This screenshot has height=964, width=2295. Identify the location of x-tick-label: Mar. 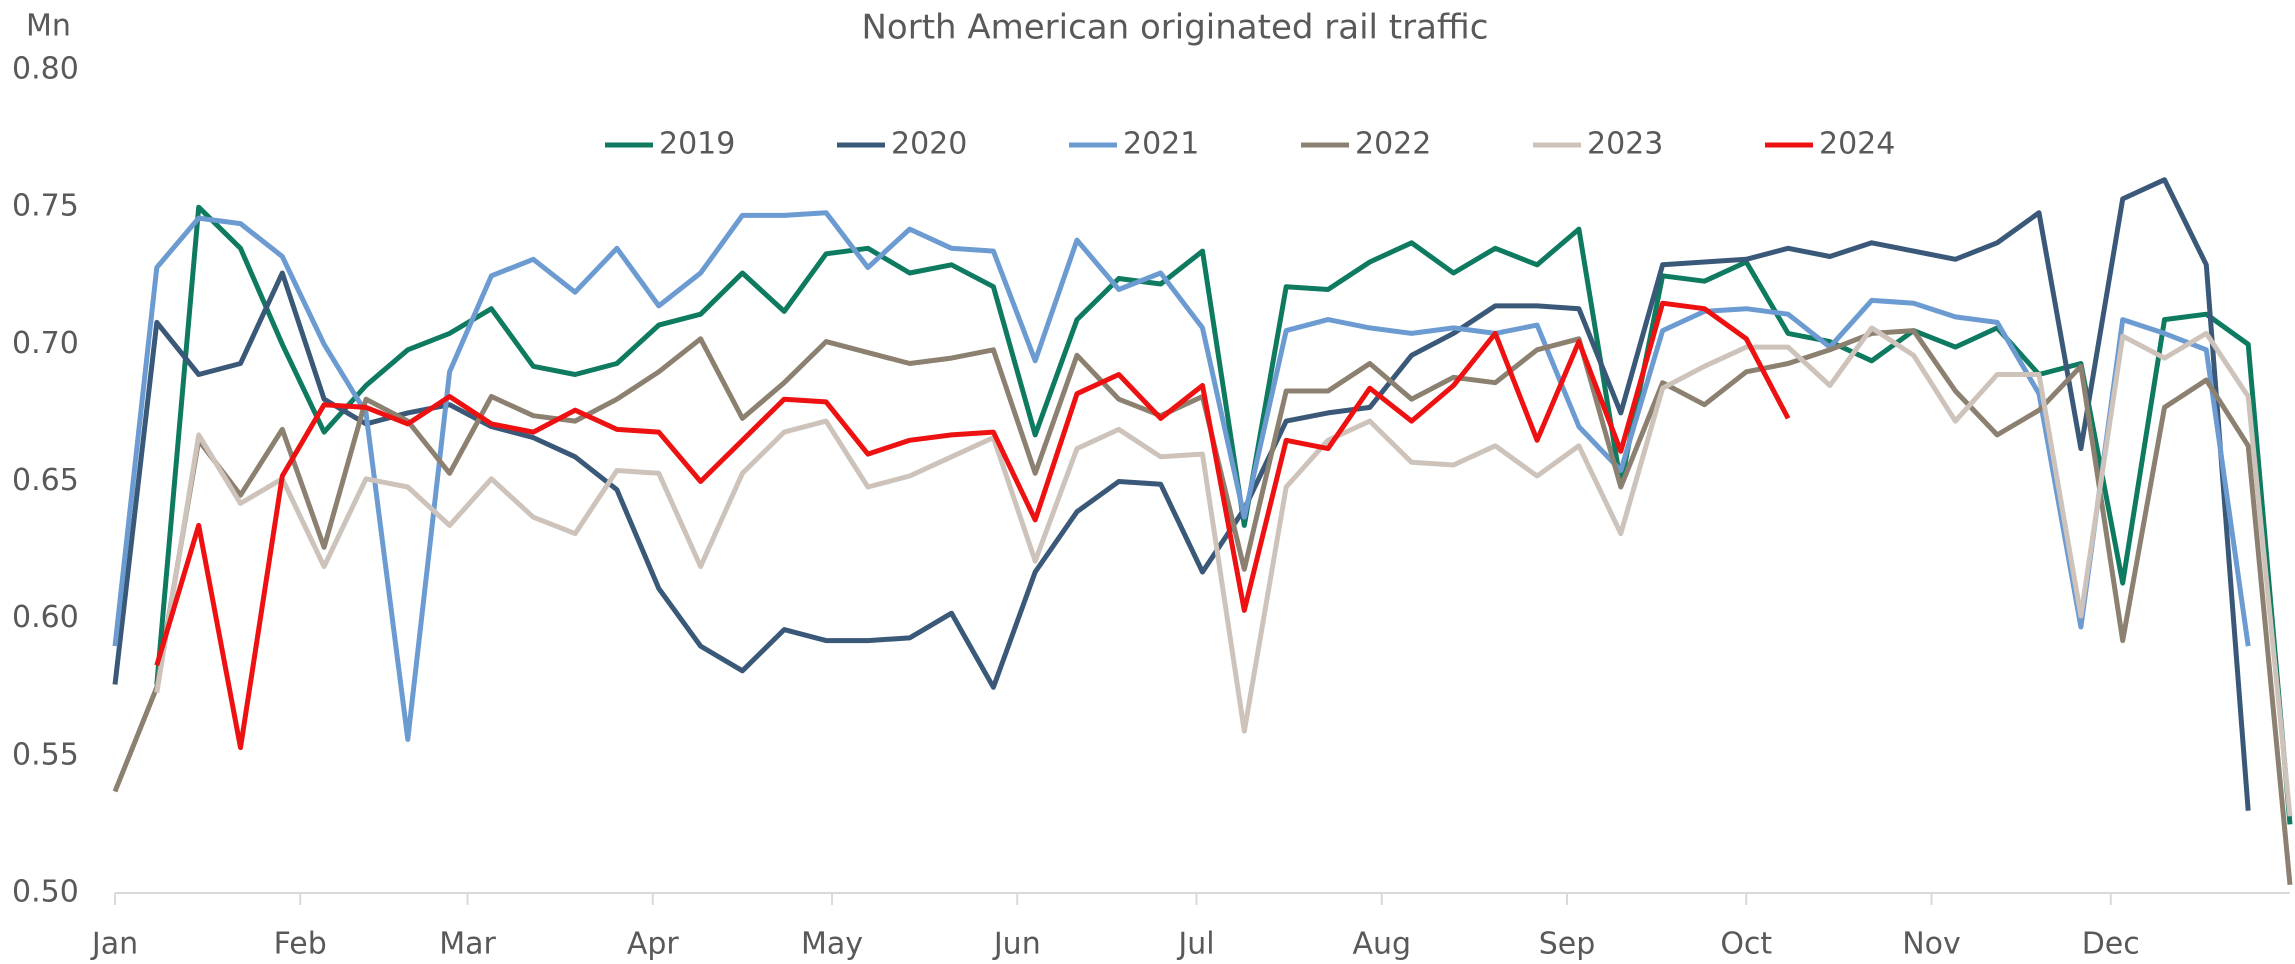
(467, 944).